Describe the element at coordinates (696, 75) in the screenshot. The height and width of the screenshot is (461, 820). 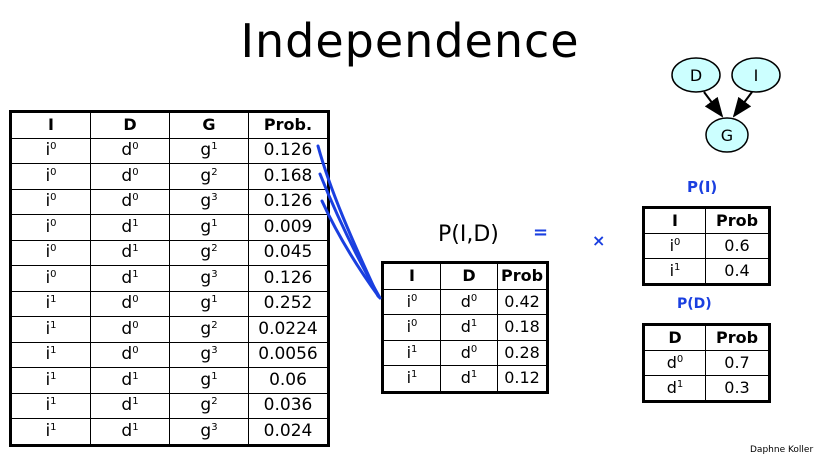
I see `node-d` at that location.